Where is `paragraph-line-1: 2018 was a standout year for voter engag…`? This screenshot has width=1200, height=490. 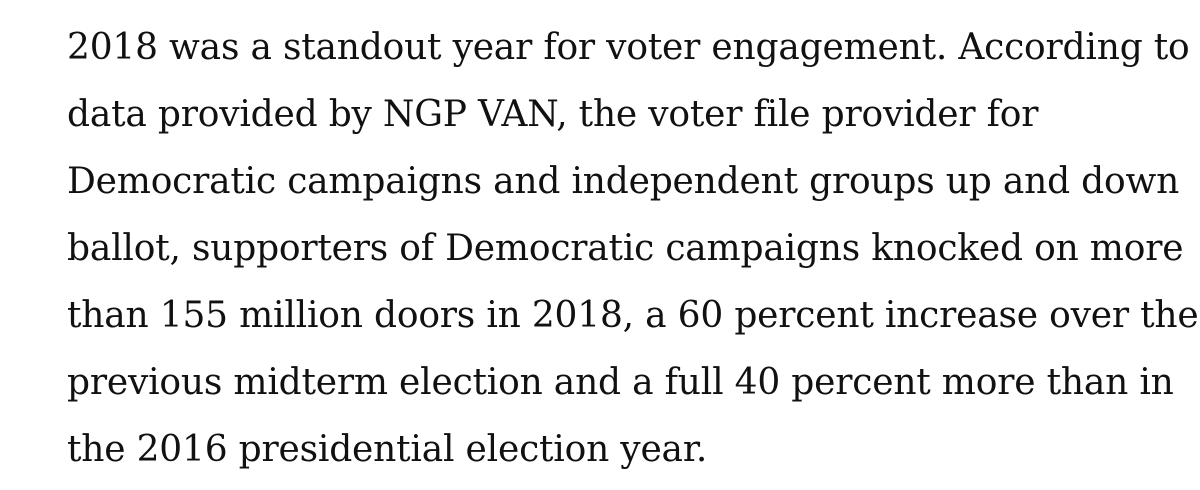 paragraph-line-1: 2018 was a standout year for voter engag… is located at coordinates (628, 47).